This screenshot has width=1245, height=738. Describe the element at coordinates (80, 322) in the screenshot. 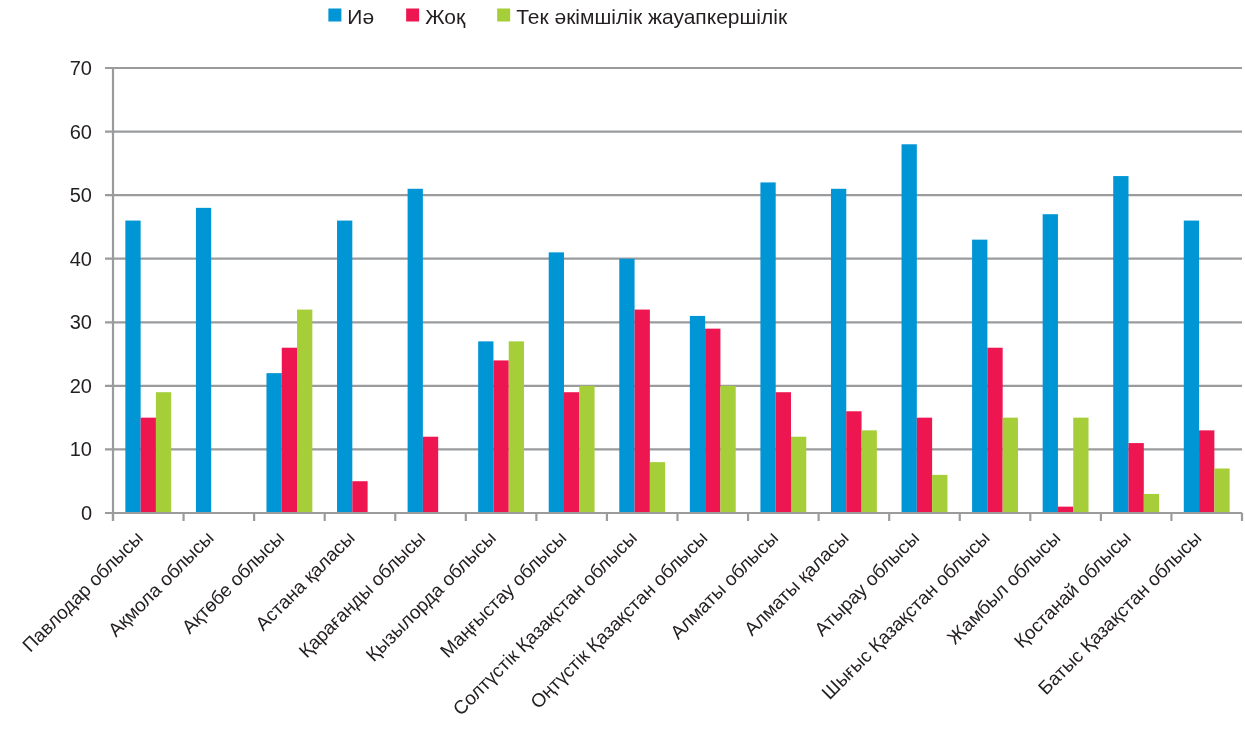

I see `y-tick-label: 30` at that location.